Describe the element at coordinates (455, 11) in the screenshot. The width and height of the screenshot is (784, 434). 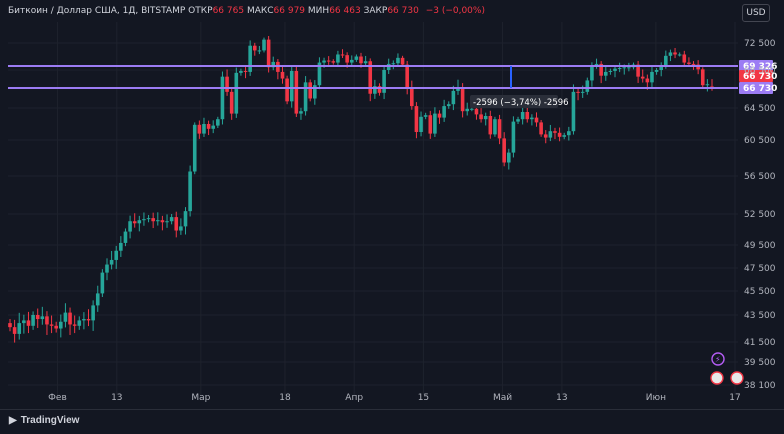
I see `change-value: −3 (−0,00%)` at that location.